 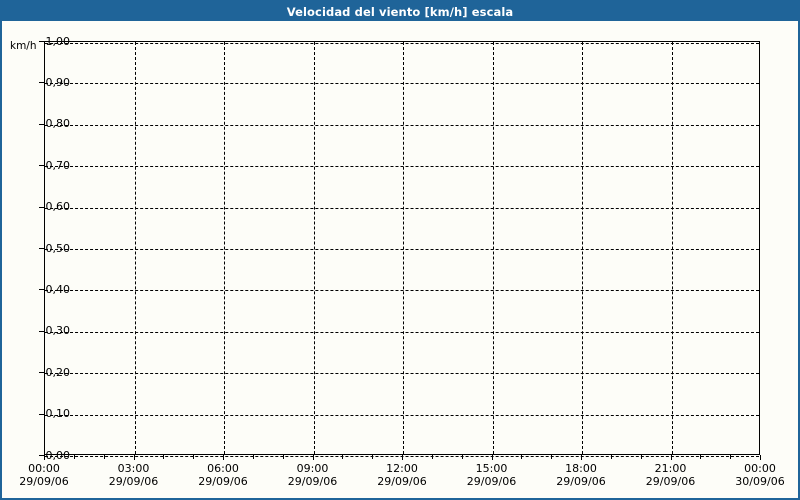 I want to click on x-axis-tick-time: 12:00, so click(x=402, y=468).